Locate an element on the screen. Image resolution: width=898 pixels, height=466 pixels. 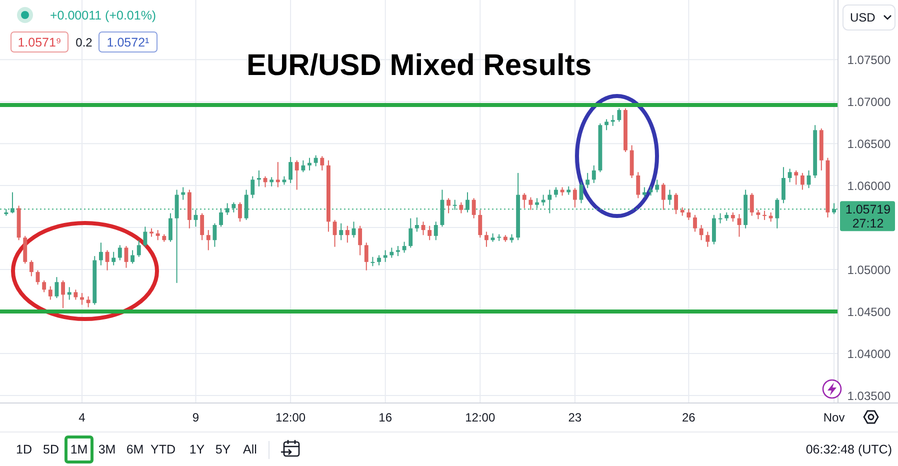
ref-line-label: 1.05719 is located at coordinates (868, 209).